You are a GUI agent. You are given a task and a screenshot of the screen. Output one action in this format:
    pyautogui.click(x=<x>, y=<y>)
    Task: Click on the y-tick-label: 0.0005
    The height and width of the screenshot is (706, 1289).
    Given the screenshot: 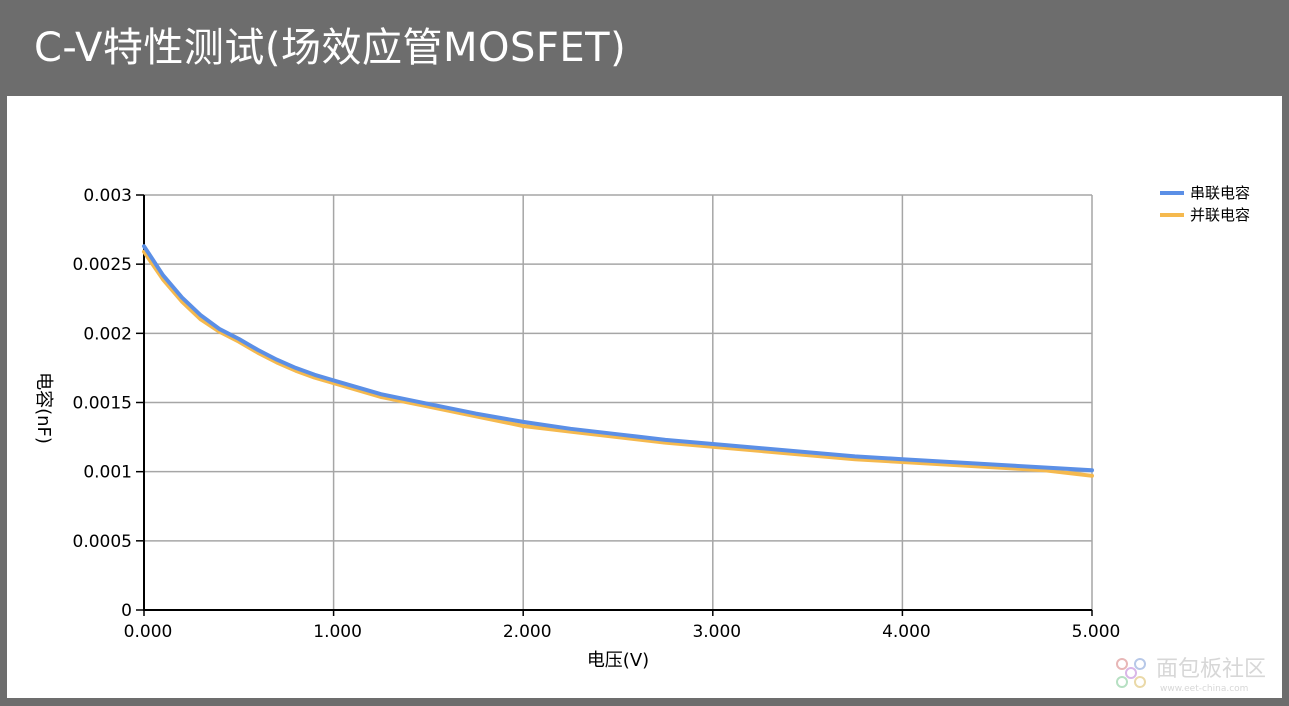 What is the action you would take?
    pyautogui.click(x=102, y=542)
    